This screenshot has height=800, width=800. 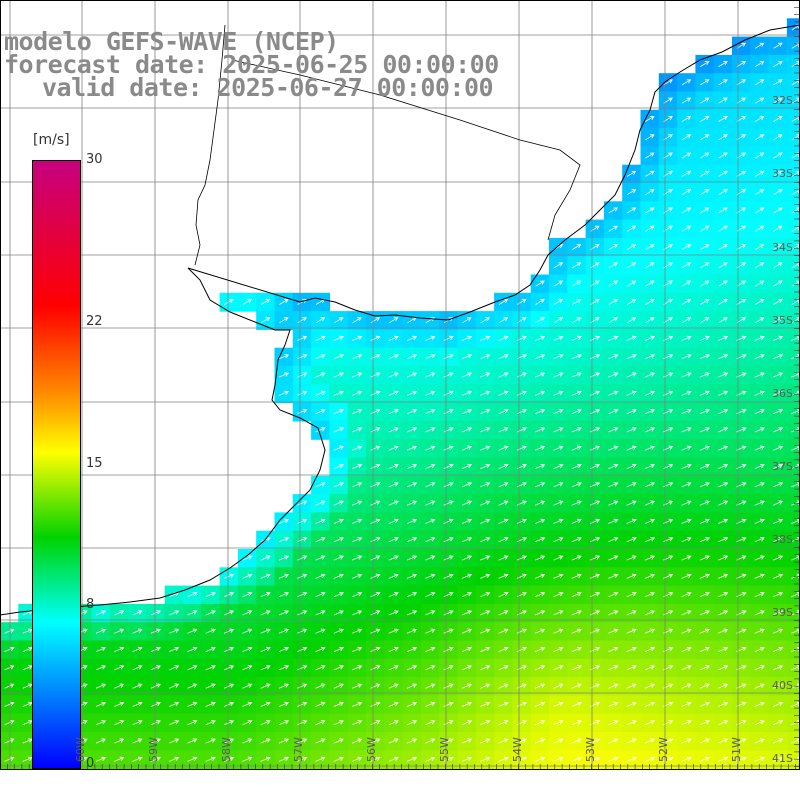 What do you see at coordinates (782, 320) in the screenshot?
I see `latitude-label: 35S` at bounding box center [782, 320].